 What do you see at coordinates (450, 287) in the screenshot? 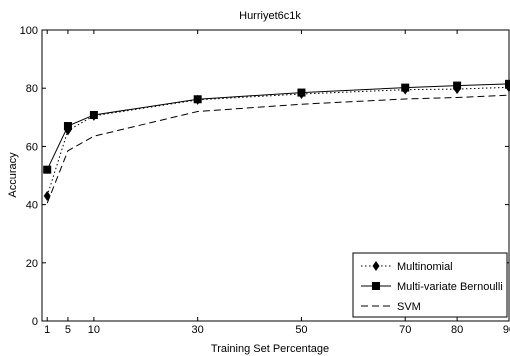
I see `legend-label-1: Multi-variate Bernoulli` at bounding box center [450, 287].